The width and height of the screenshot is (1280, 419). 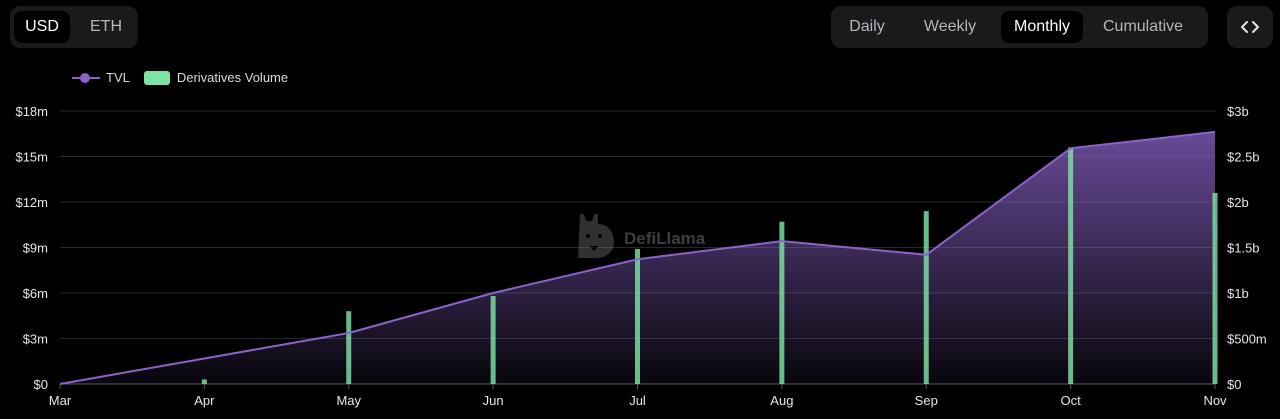 What do you see at coordinates (118, 77) in the screenshot?
I see `legend-label-tvl: TVL` at bounding box center [118, 77].